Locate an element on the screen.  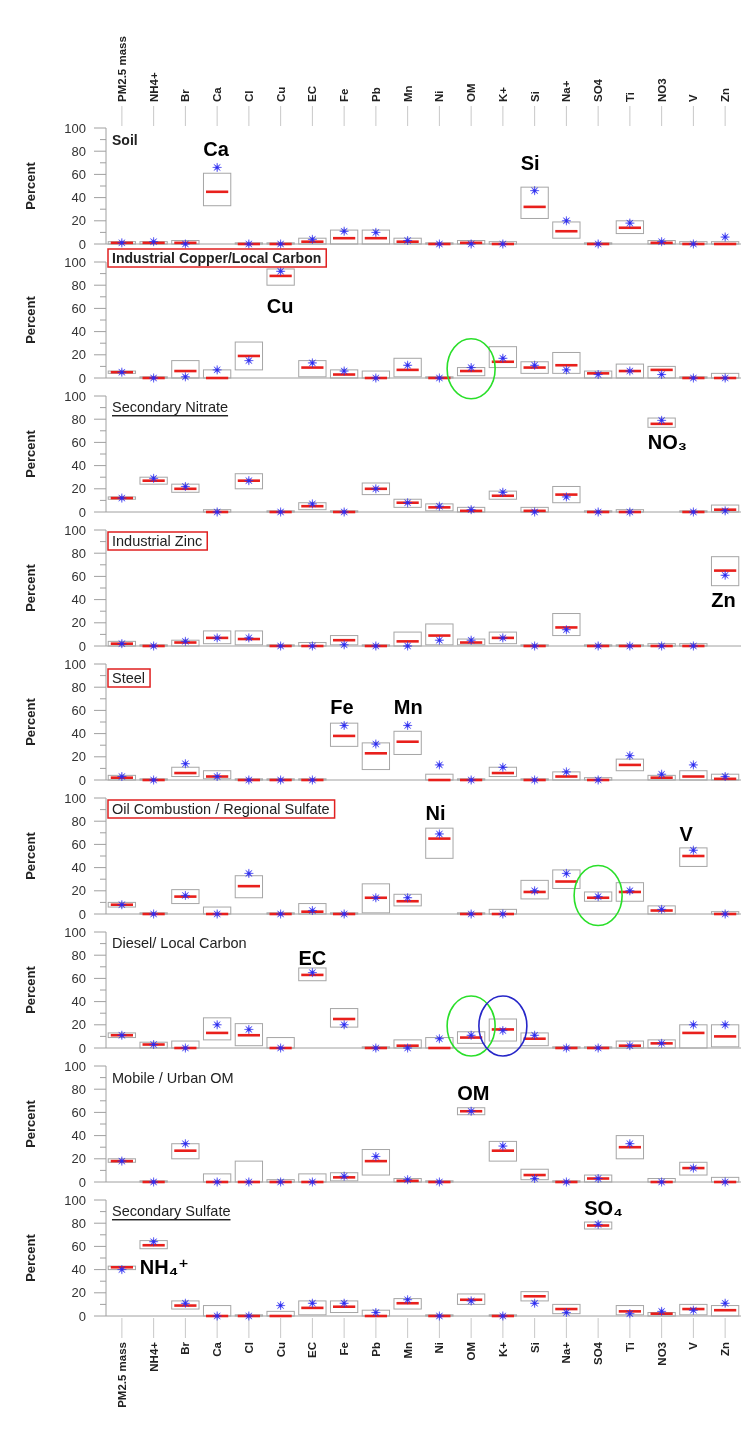
x-tick-label: Br is located at coordinates (185, 1348).